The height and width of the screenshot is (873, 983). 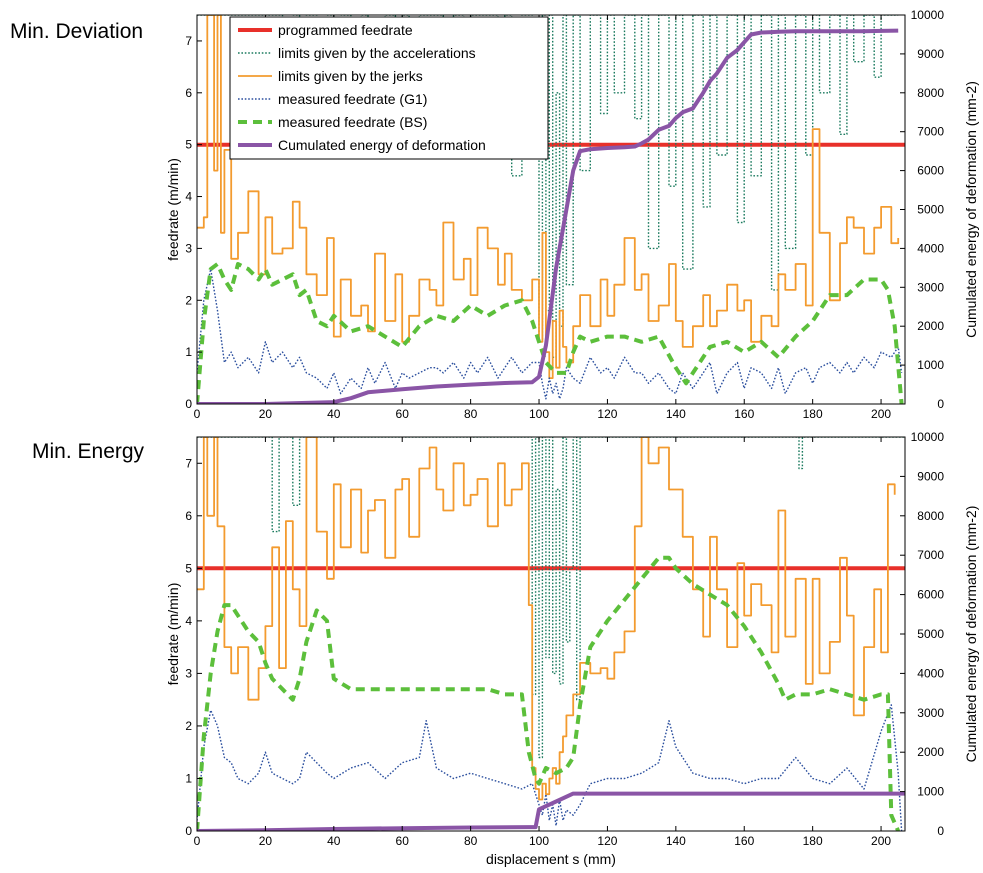 I want to click on legend-entry: measured feedrate (G1), so click(x=352, y=99).